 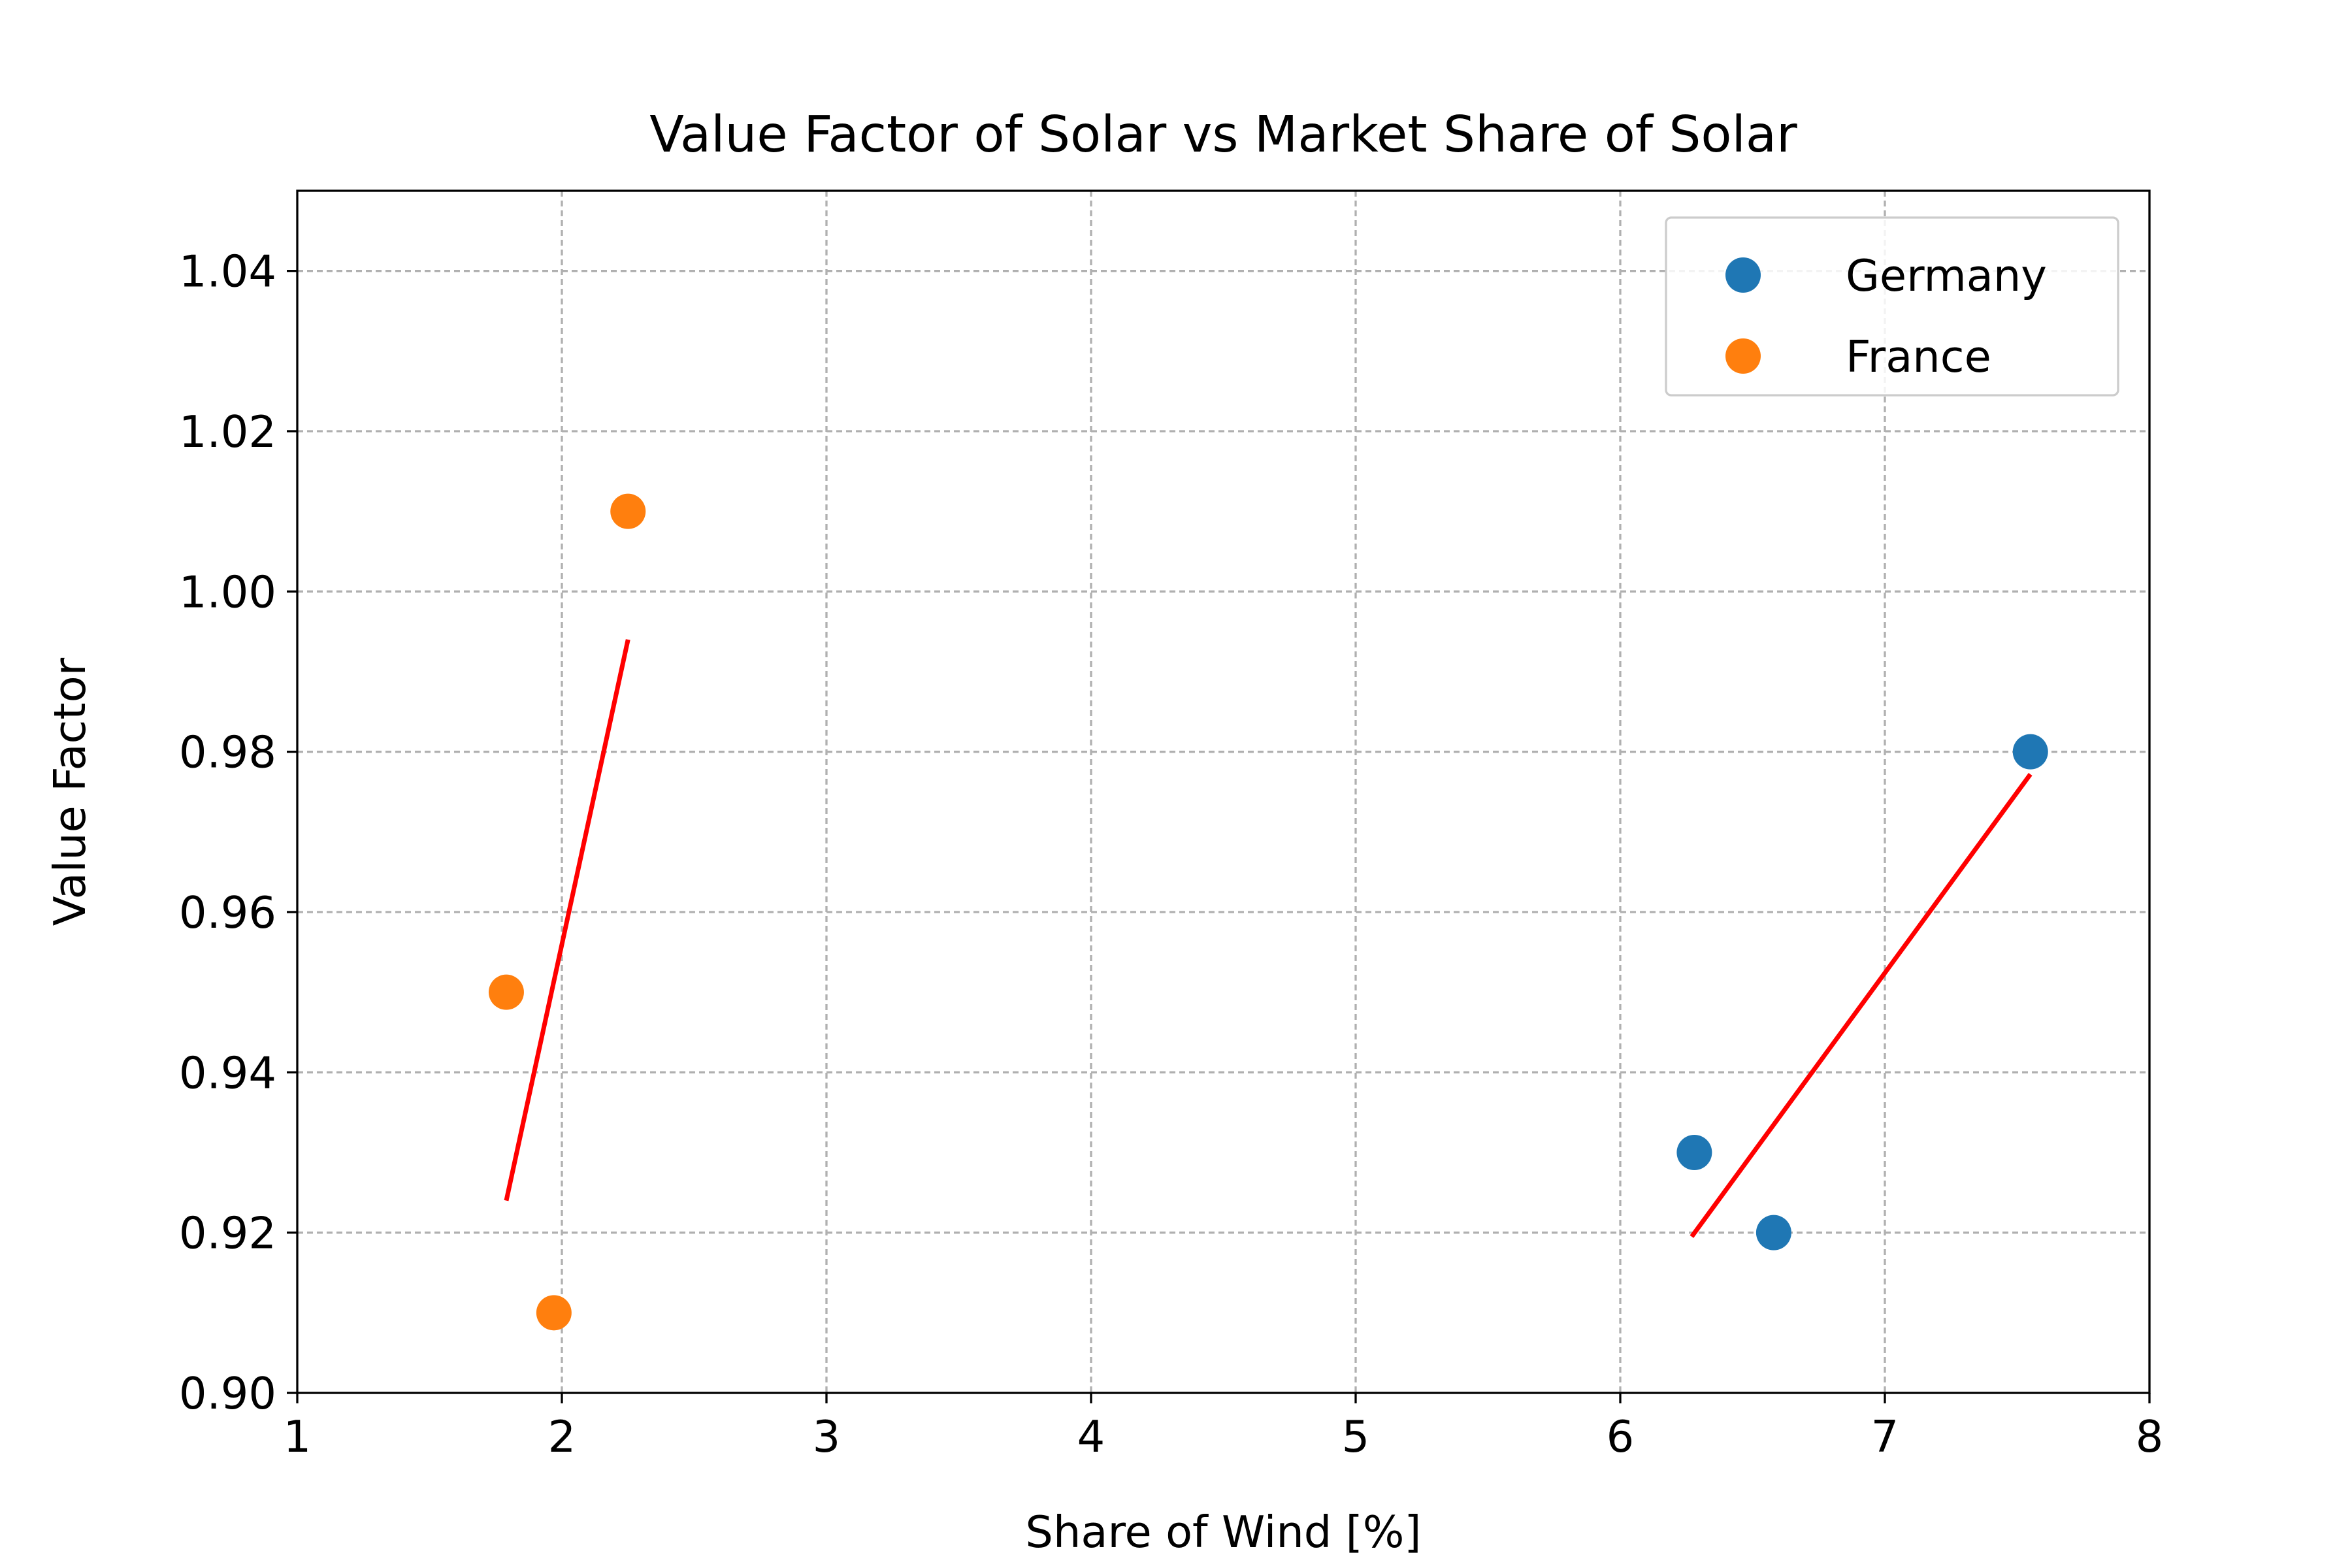 What do you see at coordinates (1621, 1436) in the screenshot?
I see `x-tick-label: 6` at bounding box center [1621, 1436].